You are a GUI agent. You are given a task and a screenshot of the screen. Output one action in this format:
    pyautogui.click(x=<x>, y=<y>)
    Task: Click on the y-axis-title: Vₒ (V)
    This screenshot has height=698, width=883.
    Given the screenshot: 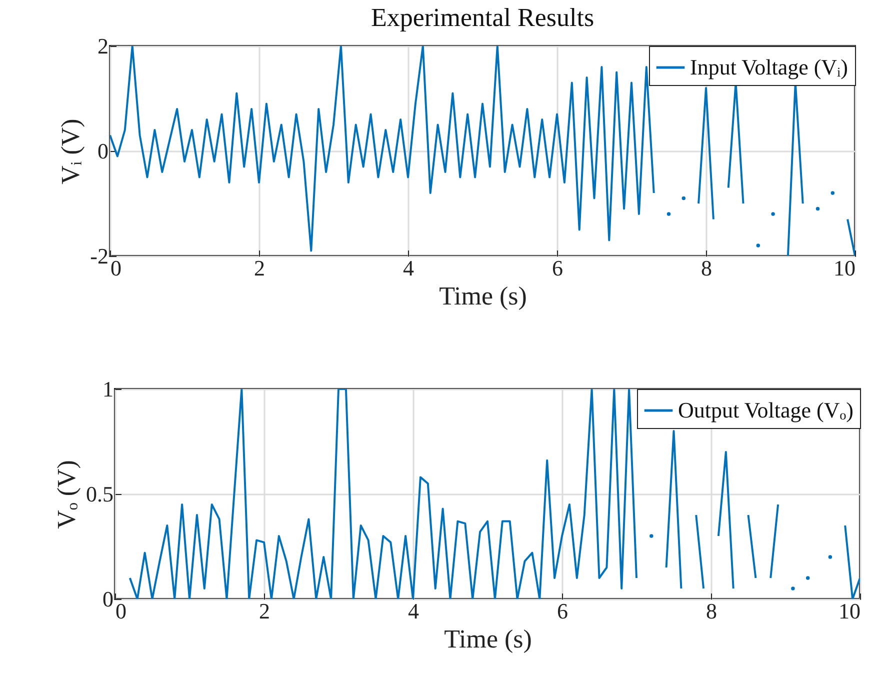 What is the action you would take?
    pyautogui.click(x=66, y=494)
    